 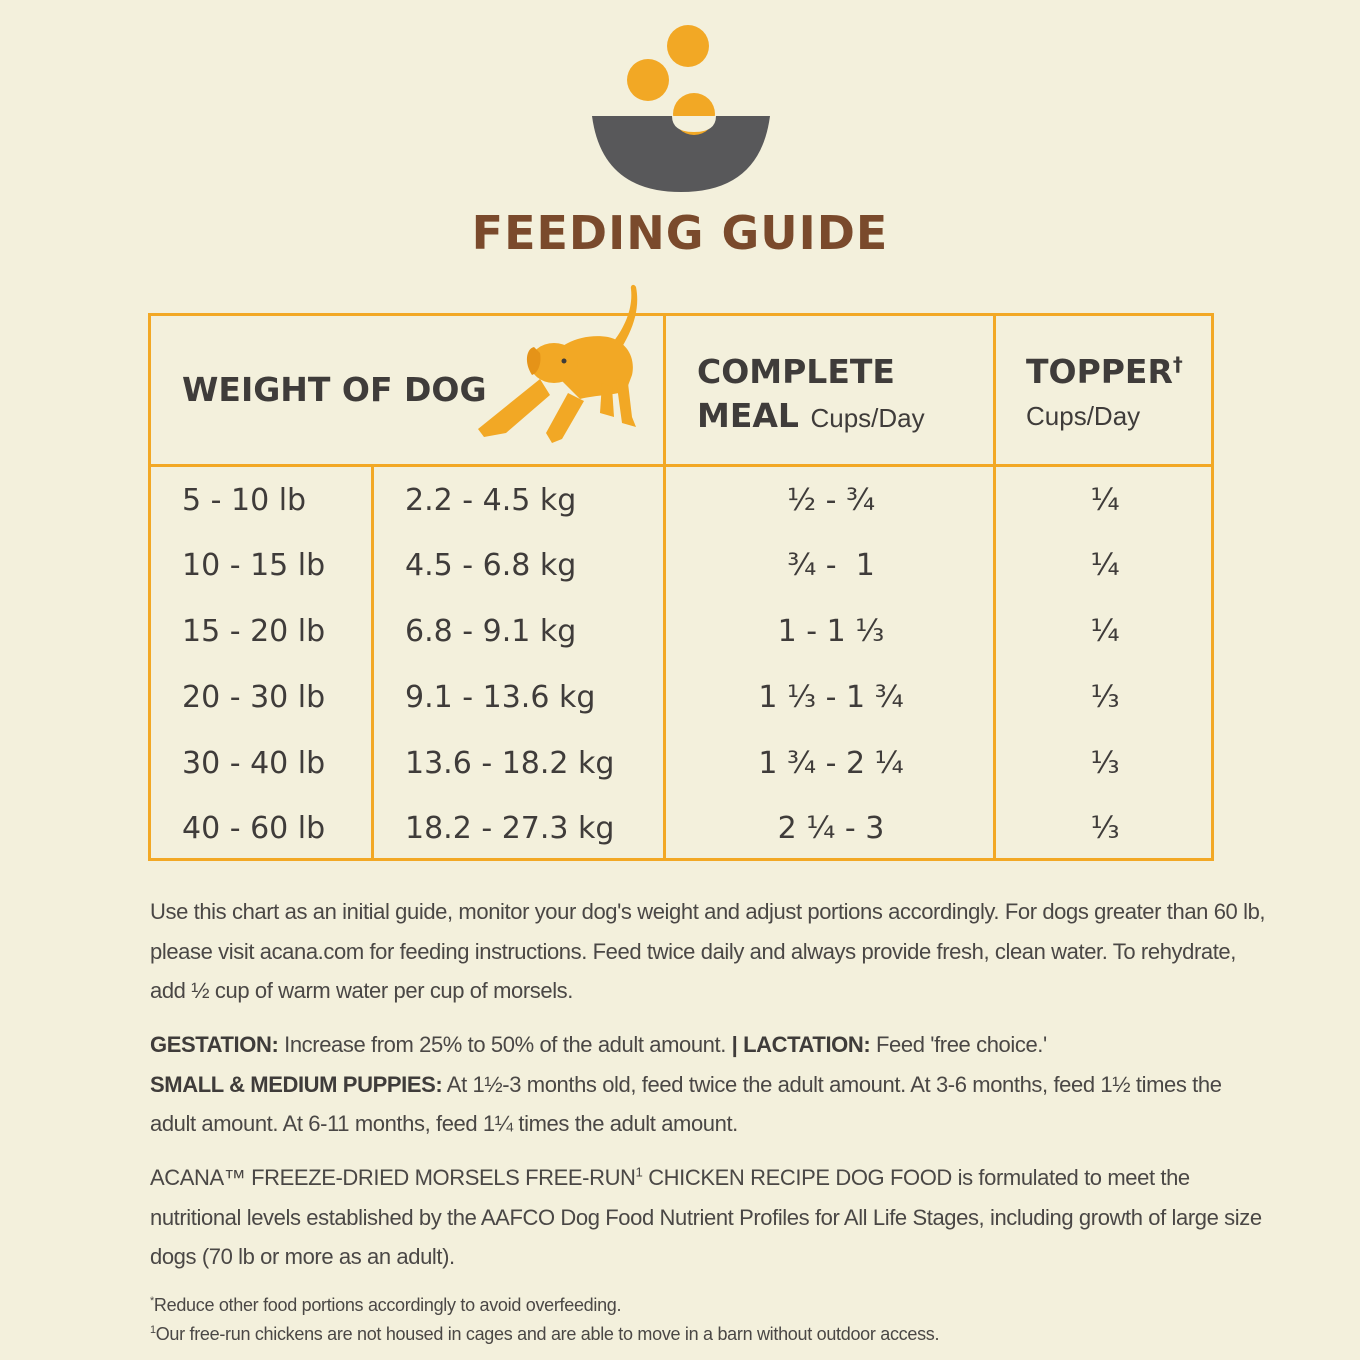 What do you see at coordinates (254, 763) in the screenshot?
I see `cell-weight-lb: 30 - 40 lb` at bounding box center [254, 763].